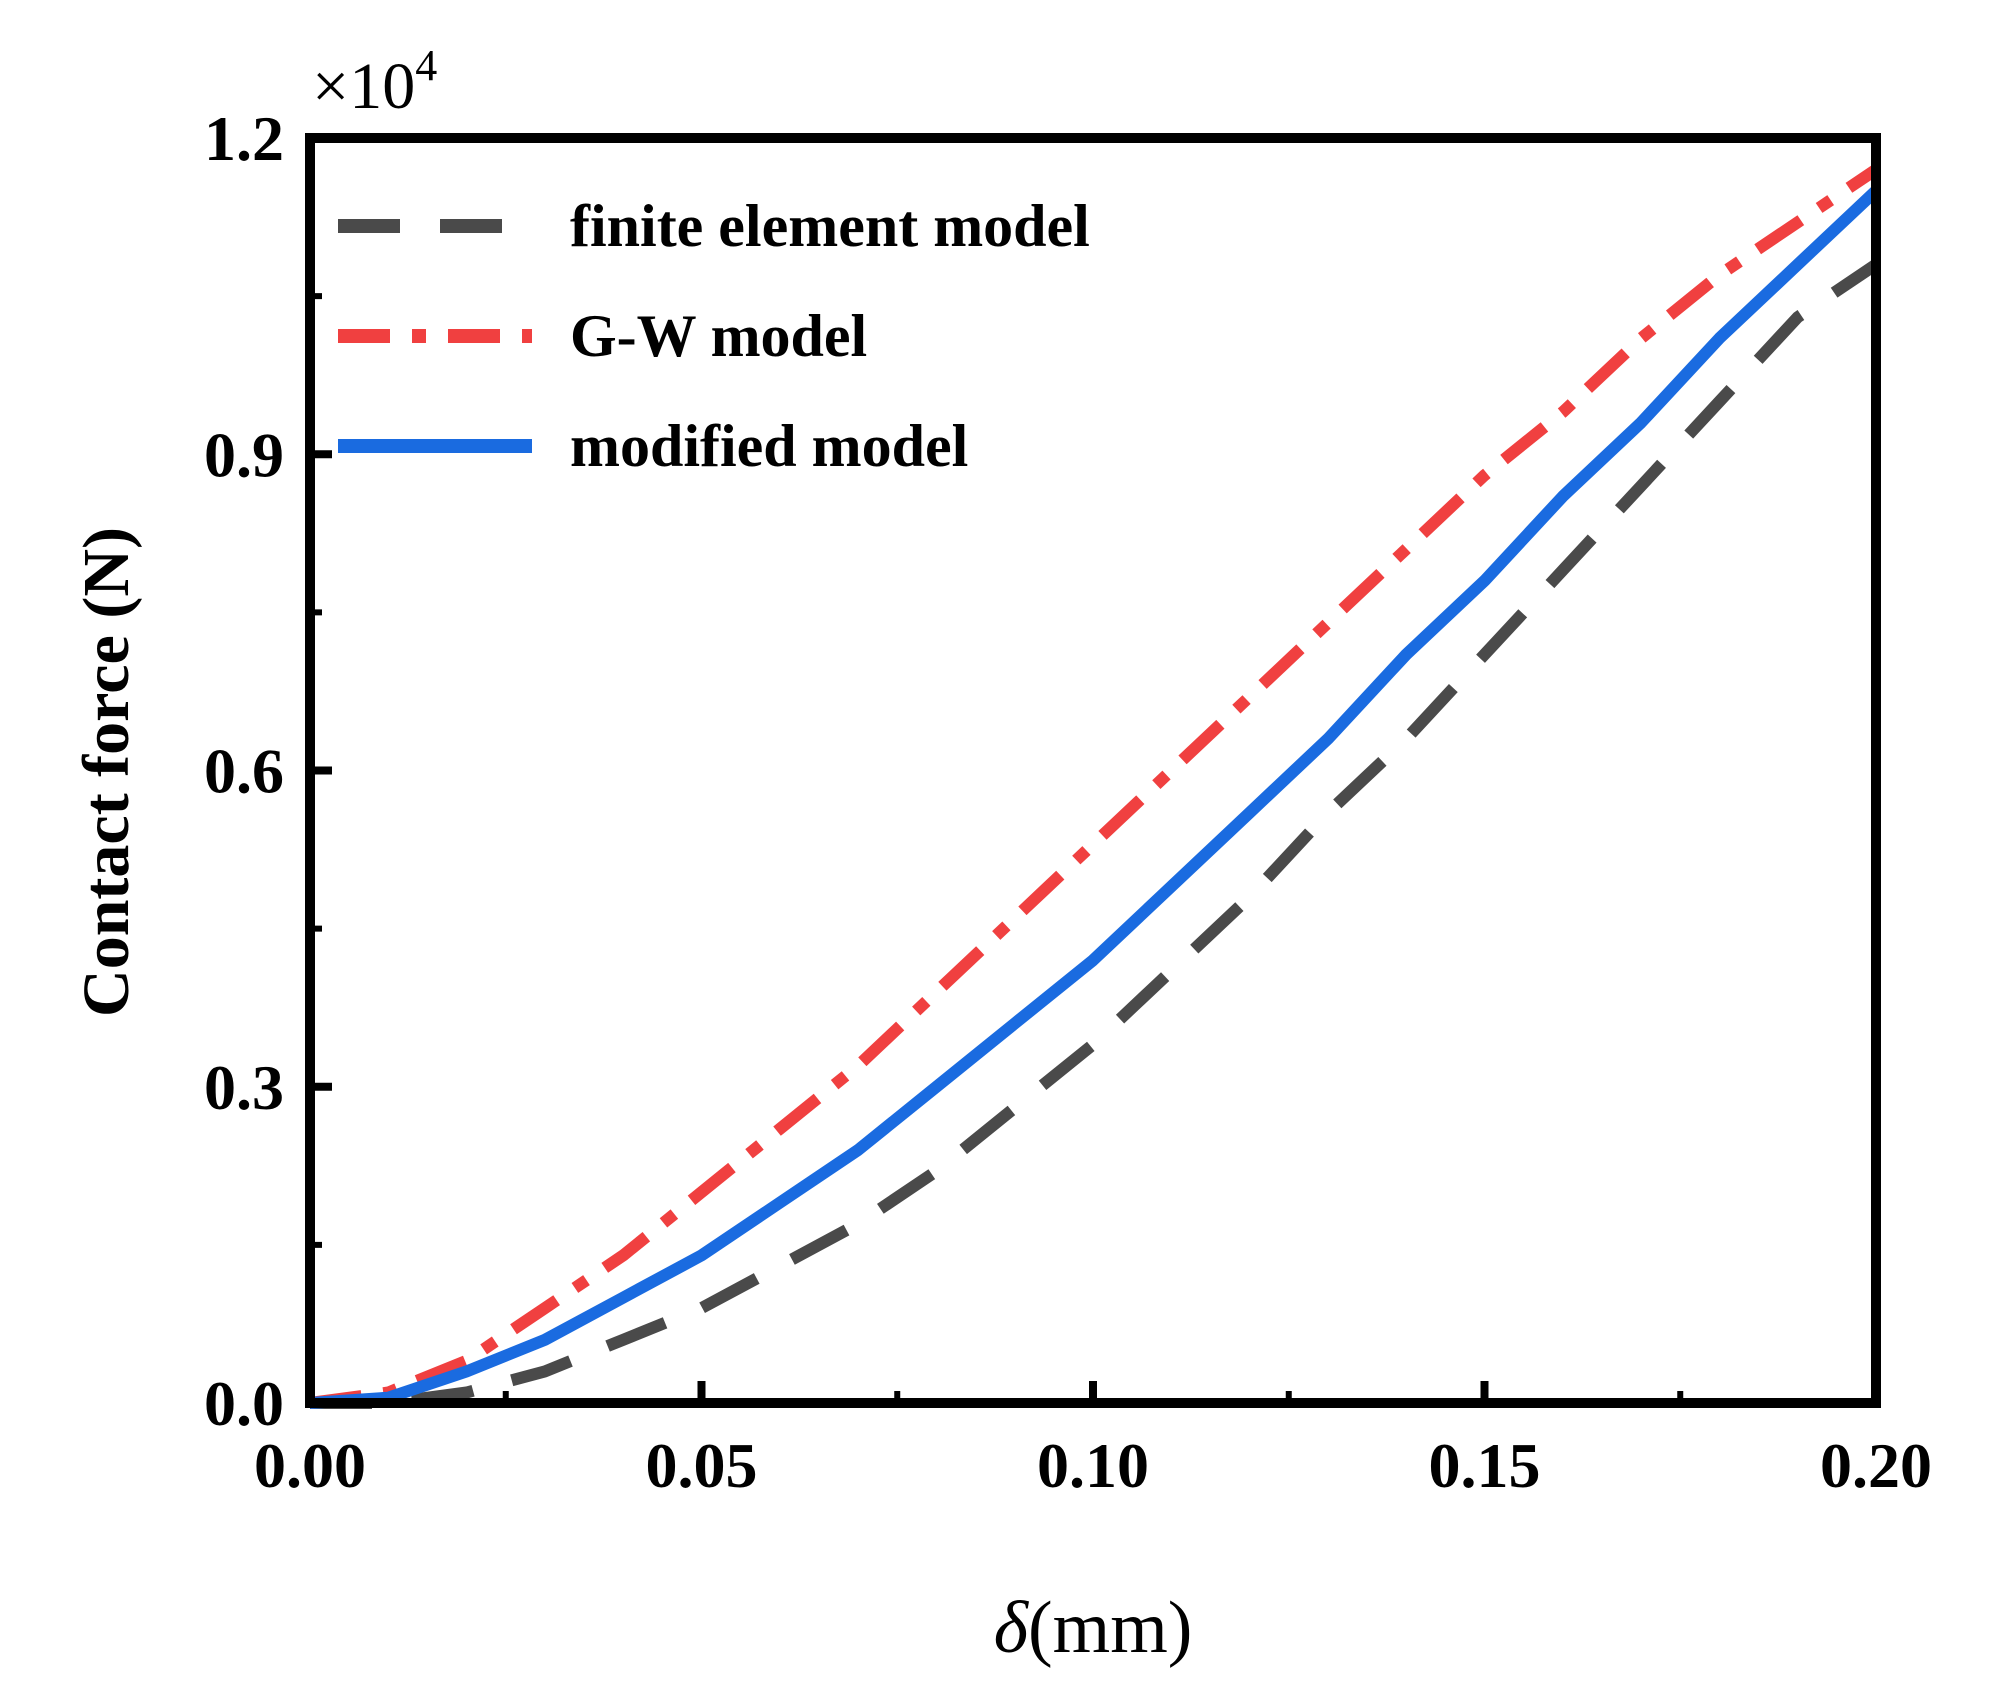 The image size is (2006, 1687). What do you see at coordinates (1110, 1628) in the screenshot?
I see `x-axis-unit: (mm)` at bounding box center [1110, 1628].